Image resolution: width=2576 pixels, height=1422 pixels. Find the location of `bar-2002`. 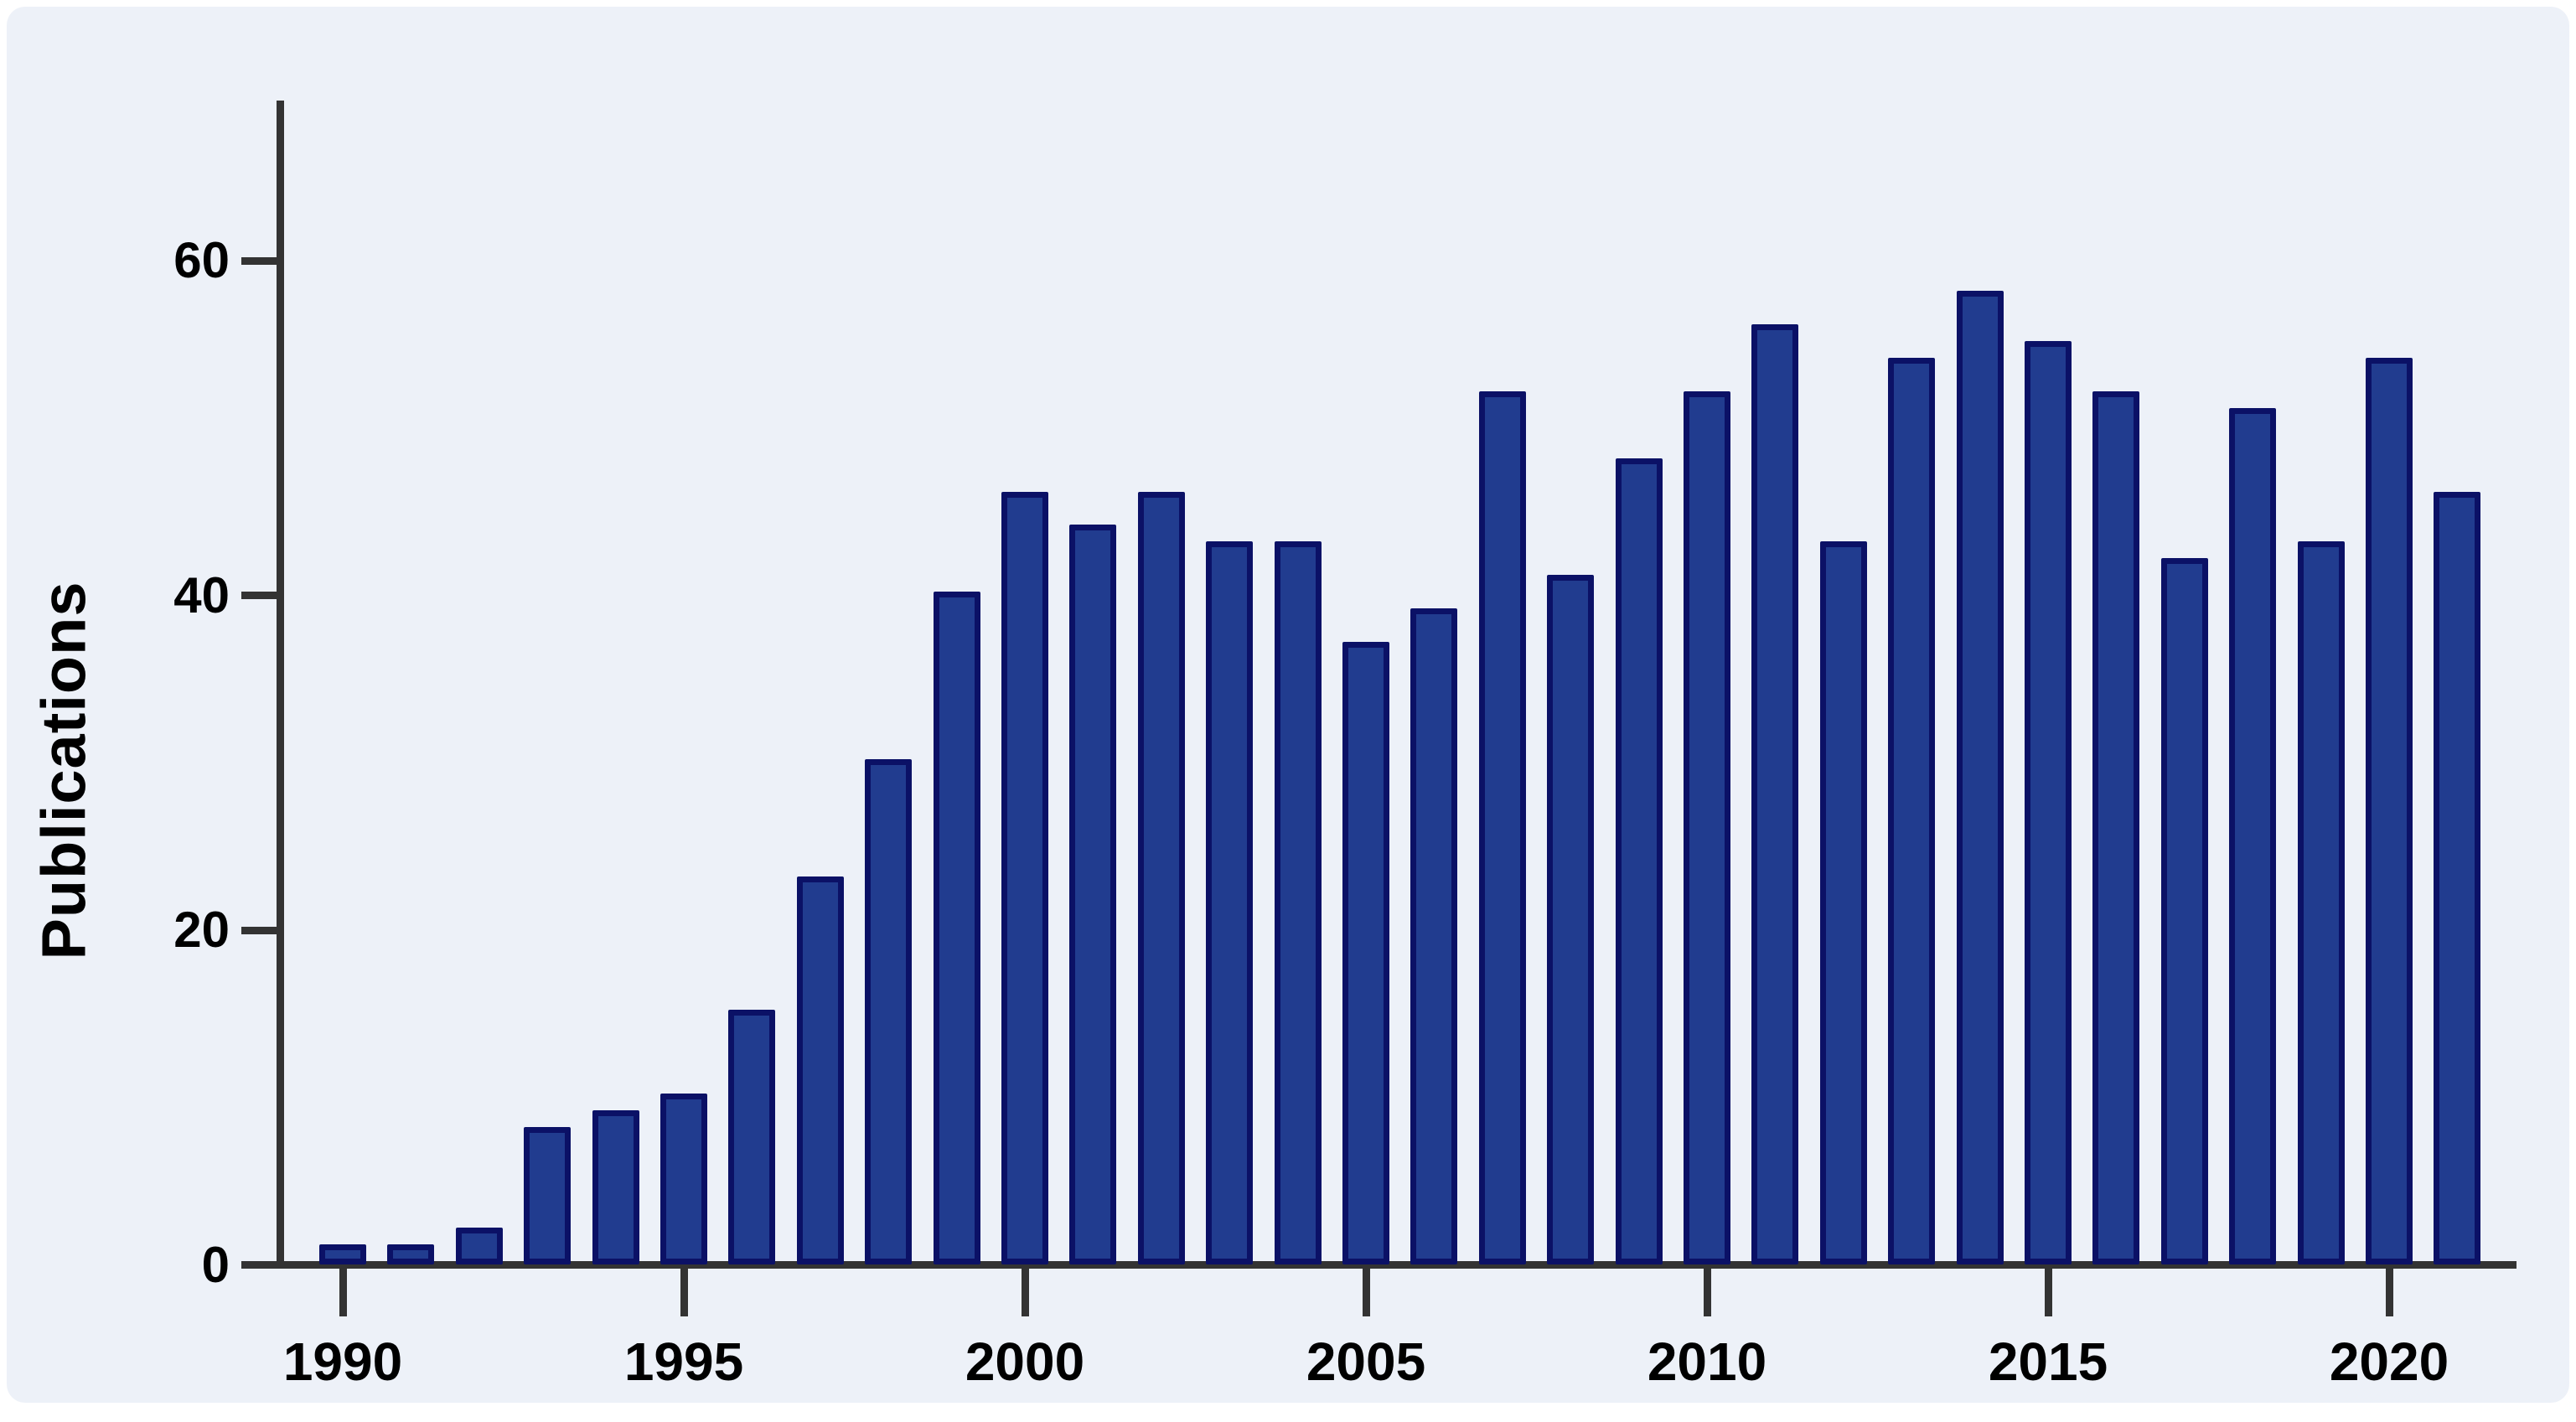

bar-2002 is located at coordinates (1161, 878).